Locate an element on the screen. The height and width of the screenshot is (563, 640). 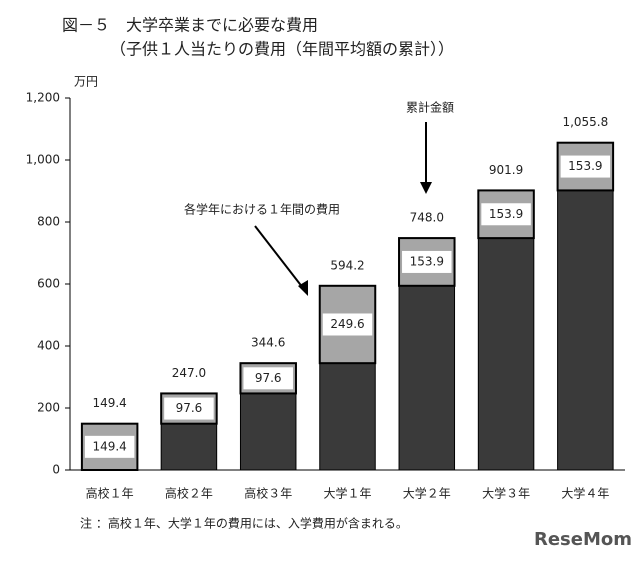
y-unit: 万円 is located at coordinates (86, 82).